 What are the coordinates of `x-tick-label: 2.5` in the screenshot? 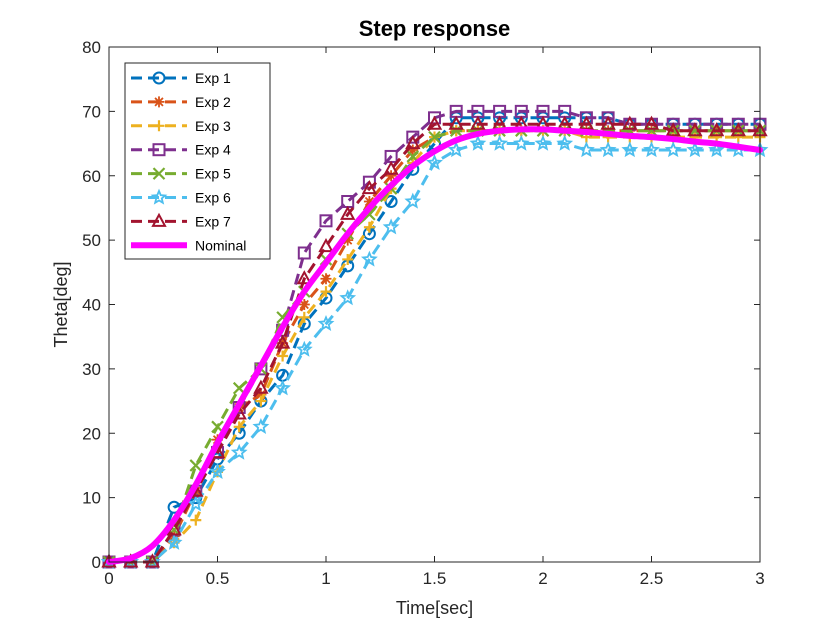 It's located at (652, 578).